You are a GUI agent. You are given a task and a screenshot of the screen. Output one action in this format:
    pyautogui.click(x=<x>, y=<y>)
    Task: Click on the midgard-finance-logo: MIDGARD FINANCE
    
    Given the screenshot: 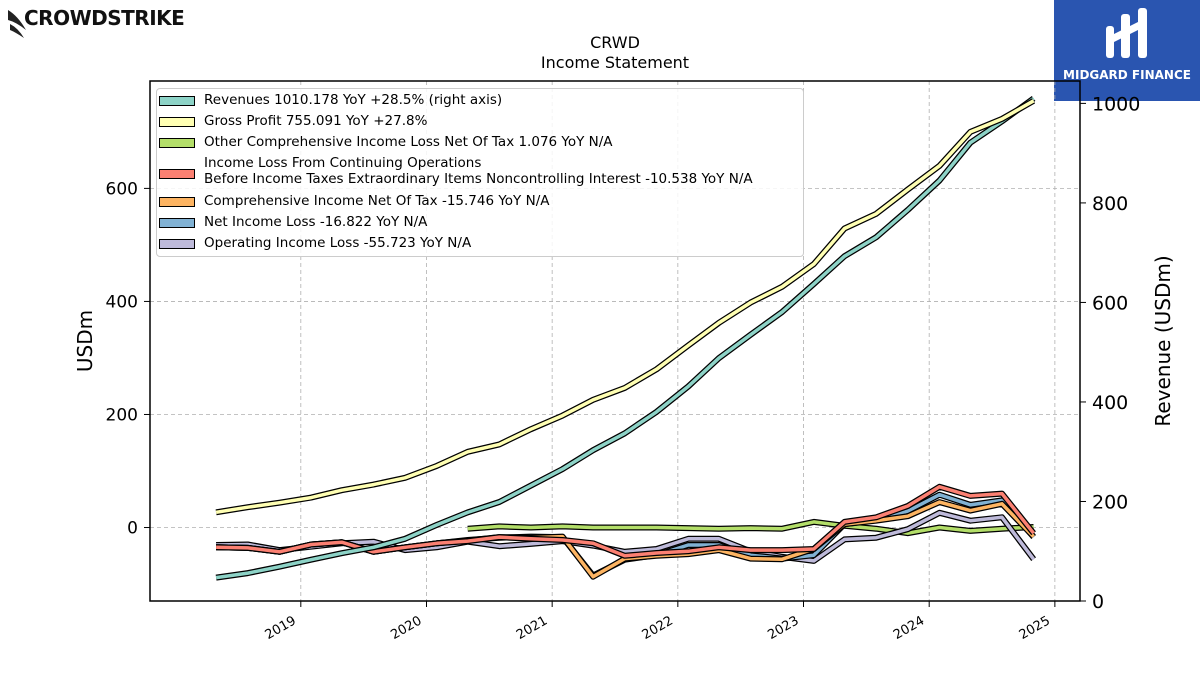 What is the action you would take?
    pyautogui.click(x=1127, y=50)
    